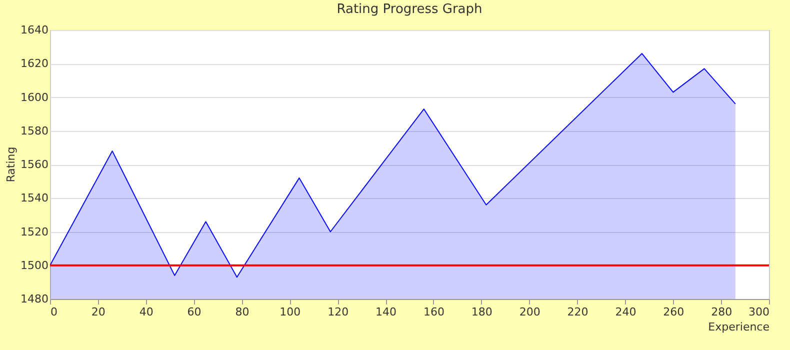 This screenshot has height=350, width=790. Describe the element at coordinates (34, 63) in the screenshot. I see `y-tick-label: 1620` at that location.